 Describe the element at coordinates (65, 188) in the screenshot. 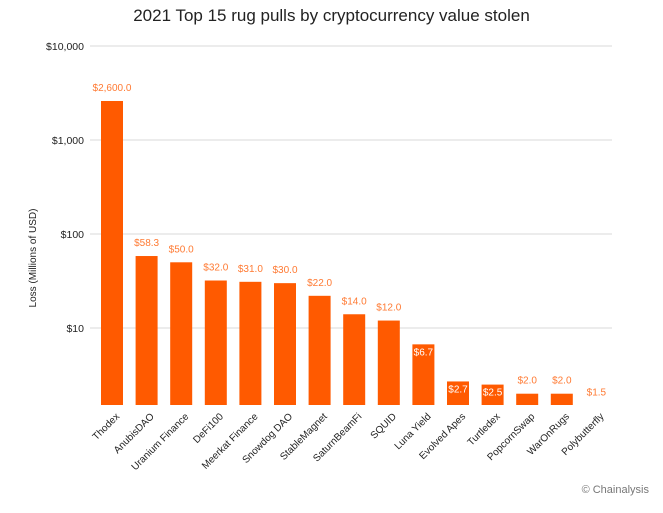

I see `y-tick-labels: $10 $100 $1,000 $10,000` at that location.